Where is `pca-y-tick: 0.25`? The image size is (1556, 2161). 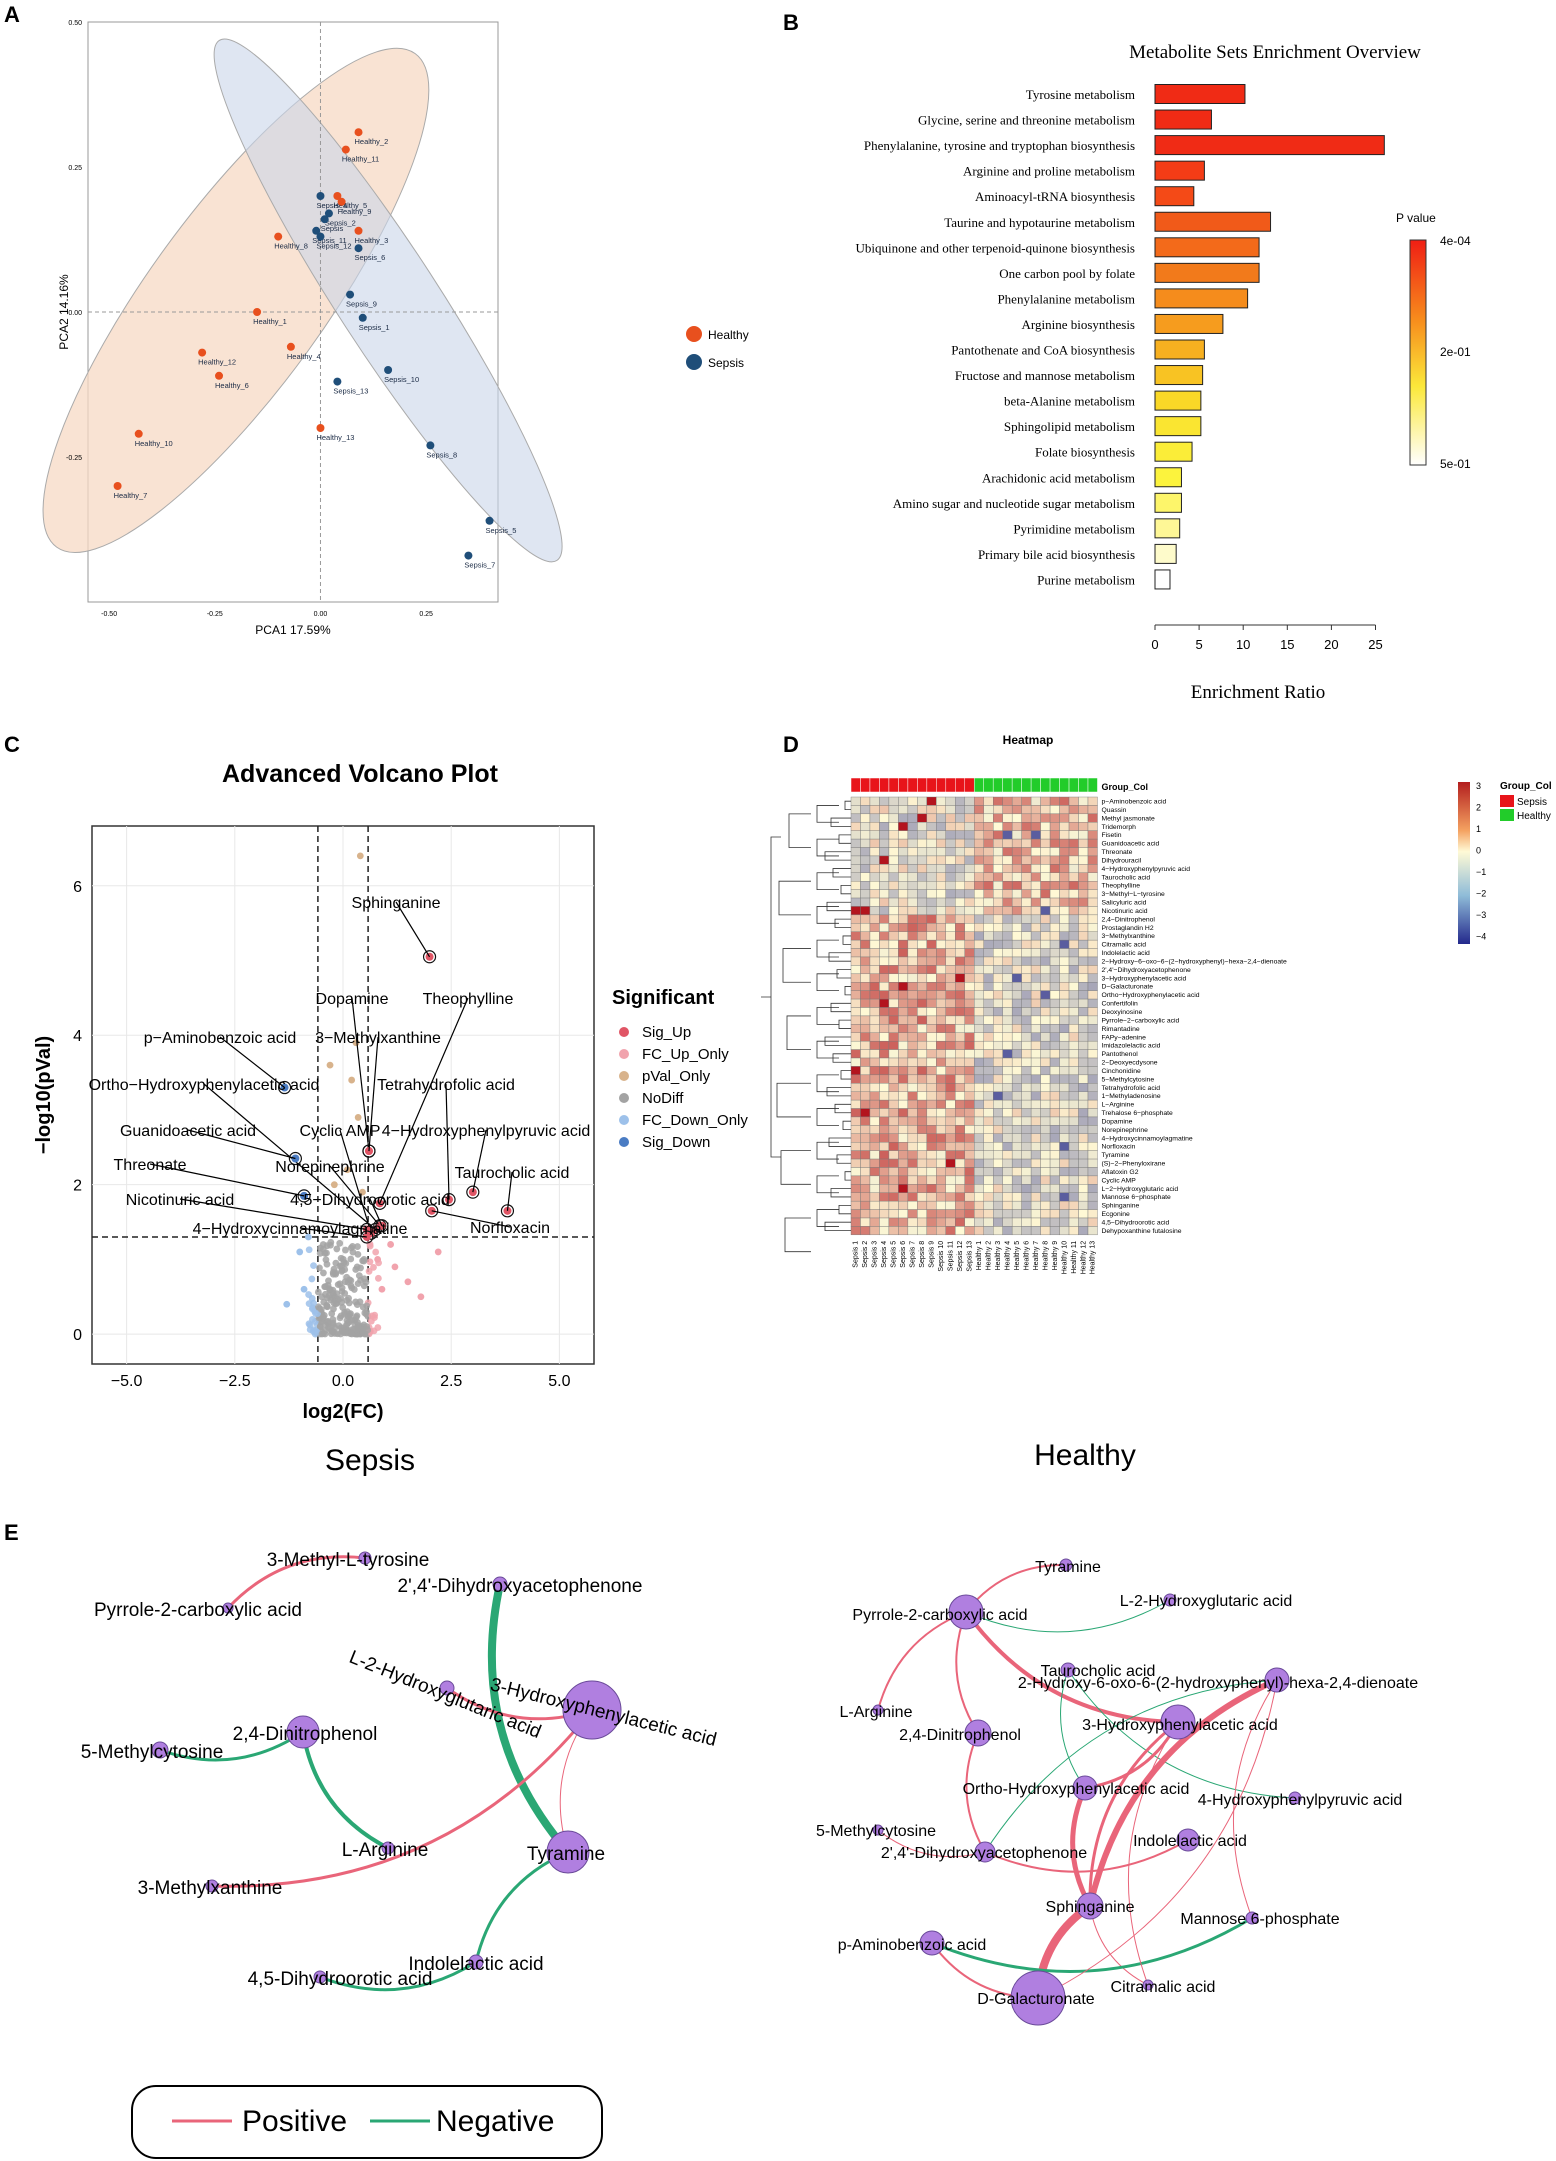 pca-y-tick: 0.25 is located at coordinates (75, 168).